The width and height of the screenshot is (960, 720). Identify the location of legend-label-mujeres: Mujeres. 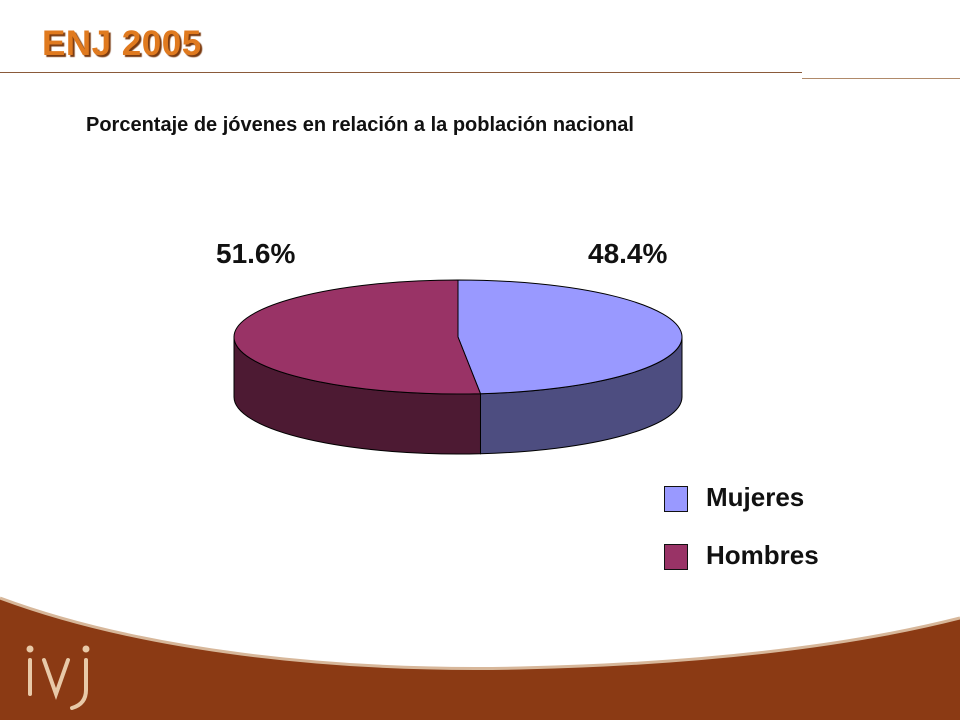
(755, 497).